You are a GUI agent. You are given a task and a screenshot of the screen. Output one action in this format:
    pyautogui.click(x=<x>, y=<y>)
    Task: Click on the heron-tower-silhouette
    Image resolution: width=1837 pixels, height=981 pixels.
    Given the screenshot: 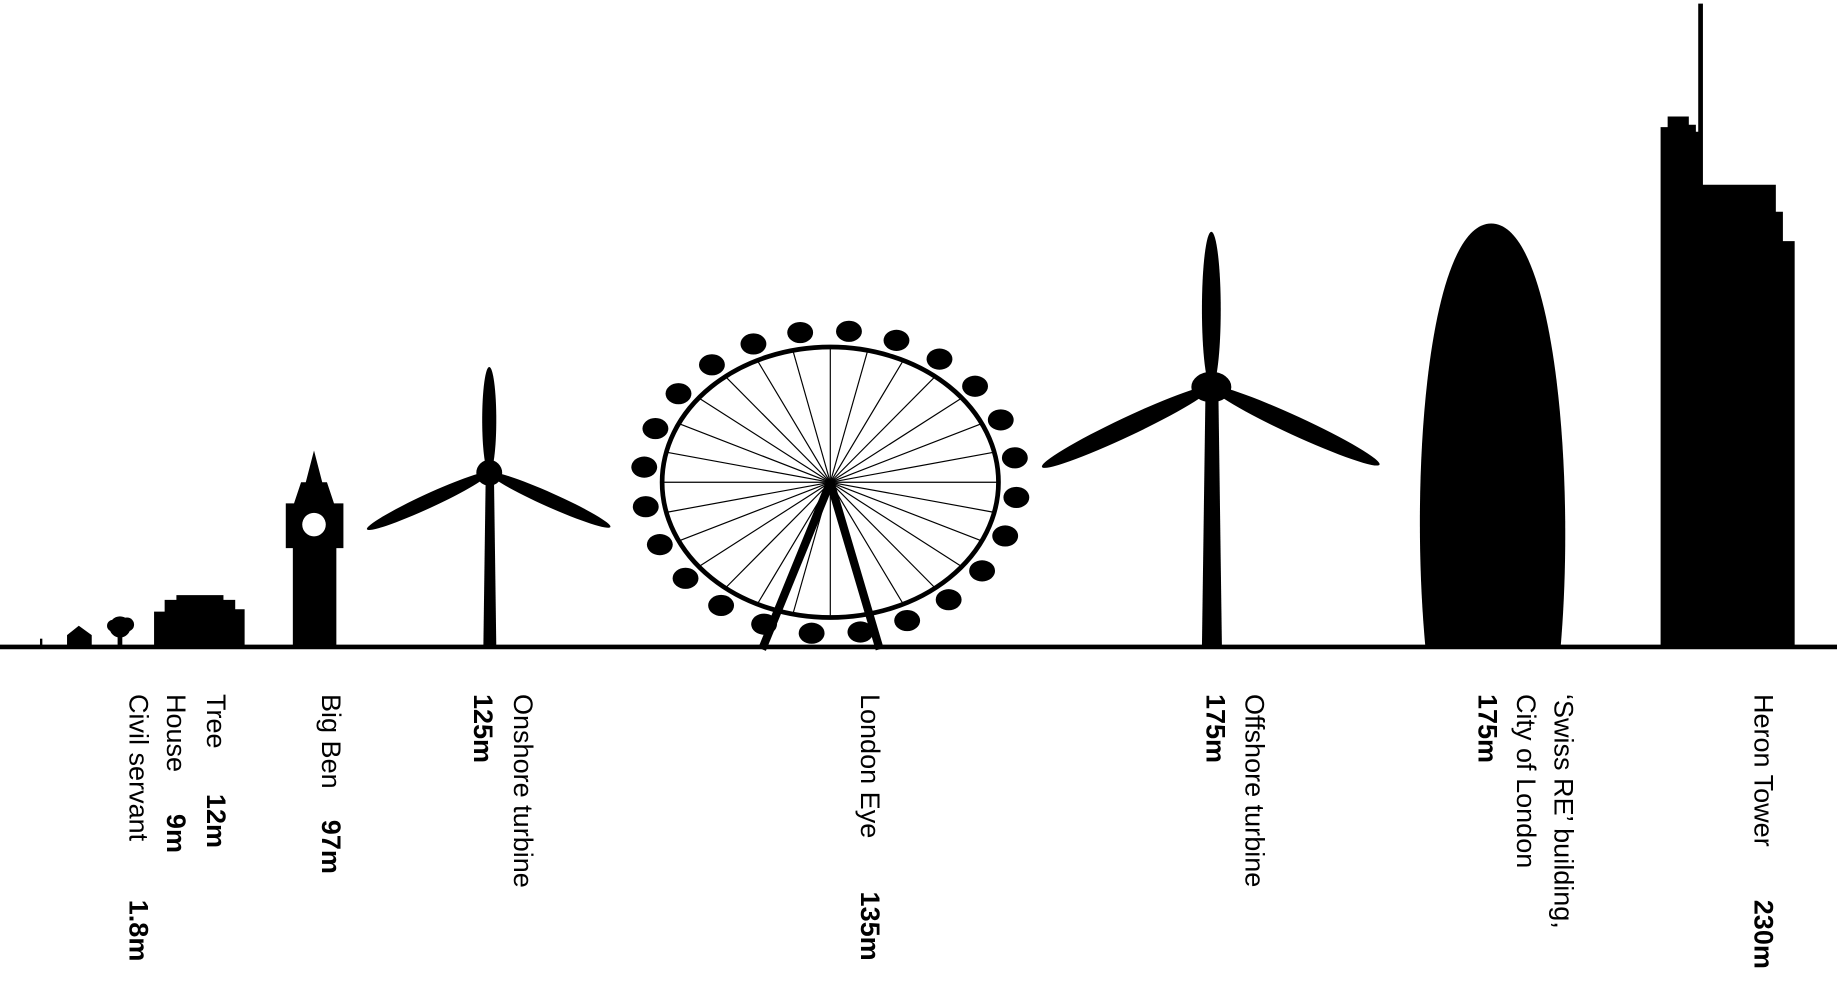 What is the action you would take?
    pyautogui.click(x=1727, y=325)
    